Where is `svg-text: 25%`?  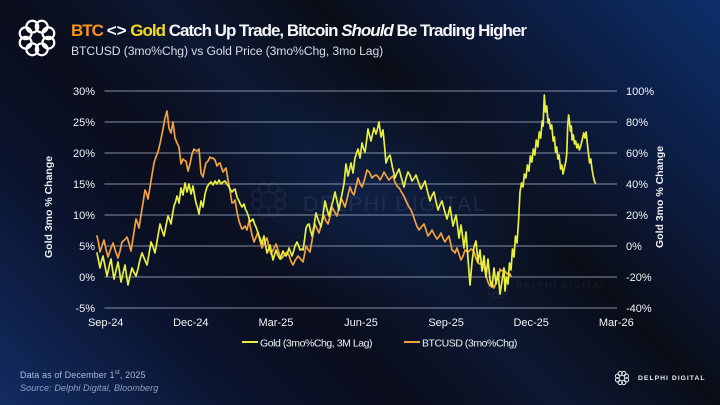 svg-text: 25% is located at coordinates (84, 123).